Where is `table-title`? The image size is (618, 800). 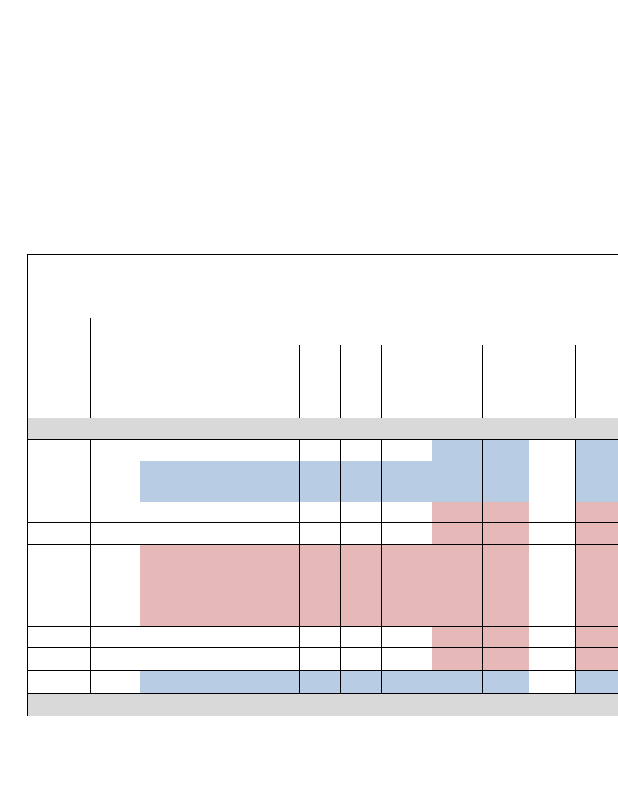
table-title is located at coordinates (319, 282).